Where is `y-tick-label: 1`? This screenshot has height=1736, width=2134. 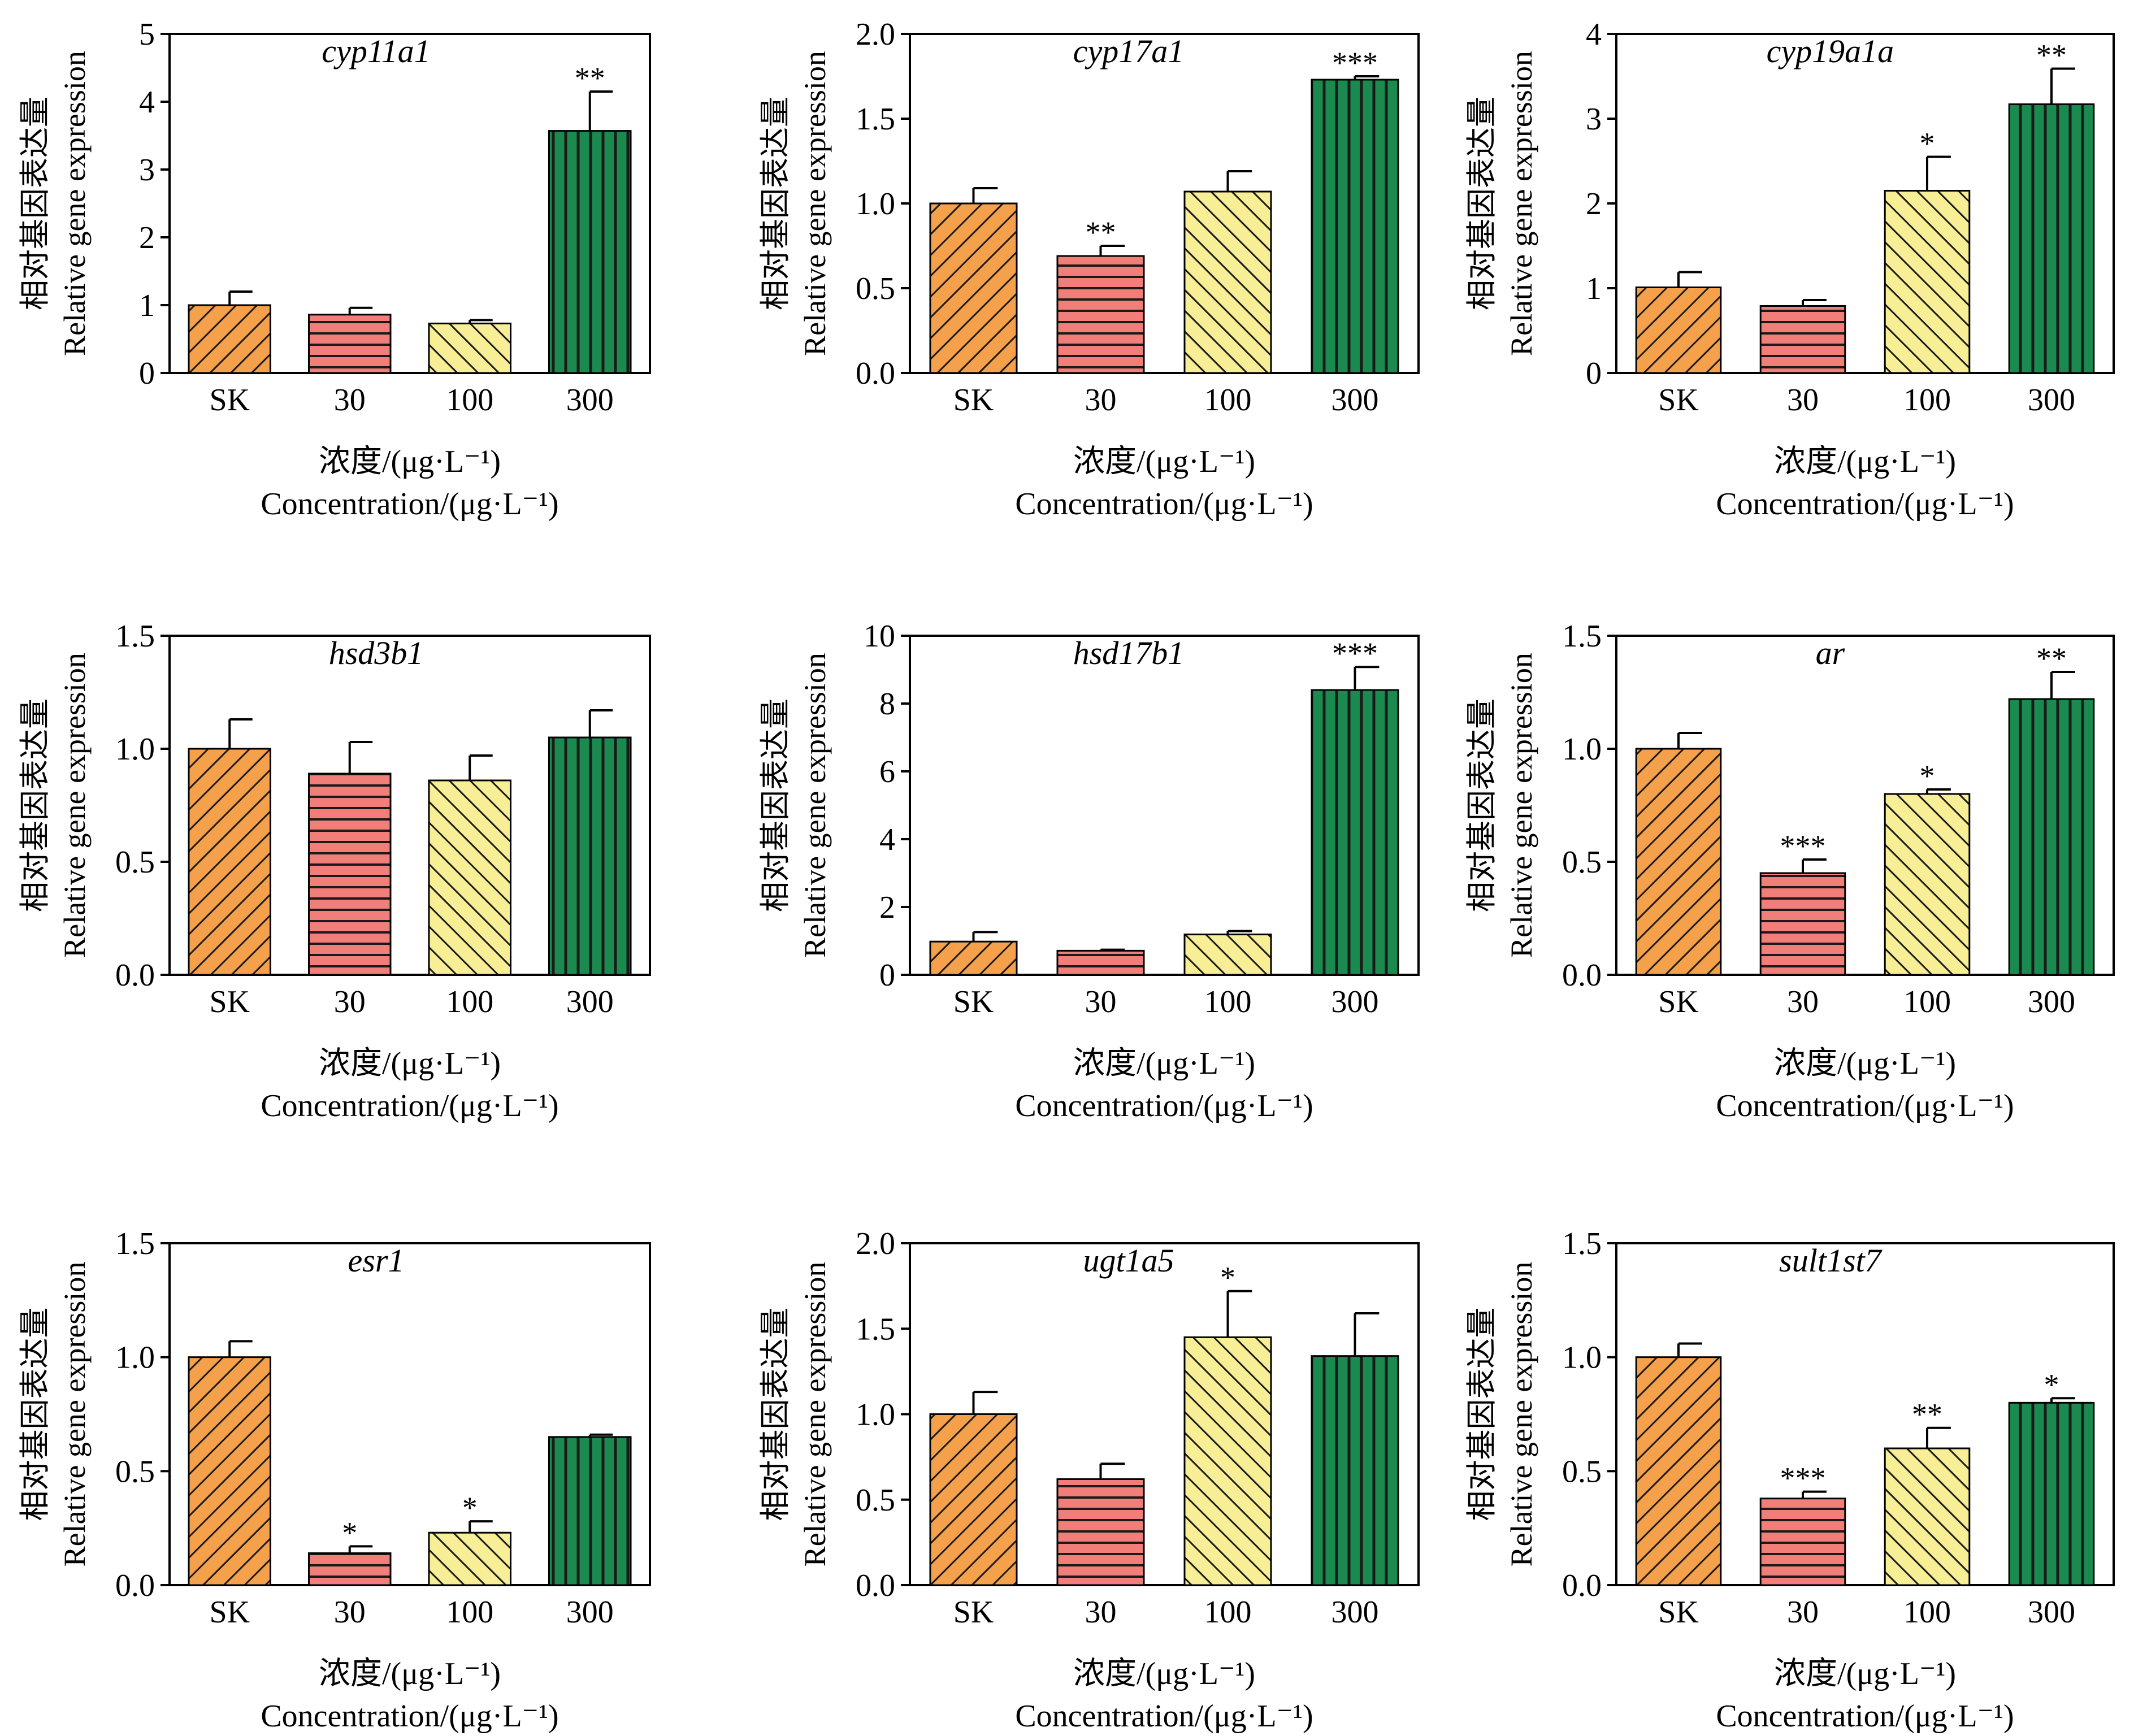 y-tick-label: 1 is located at coordinates (147, 305).